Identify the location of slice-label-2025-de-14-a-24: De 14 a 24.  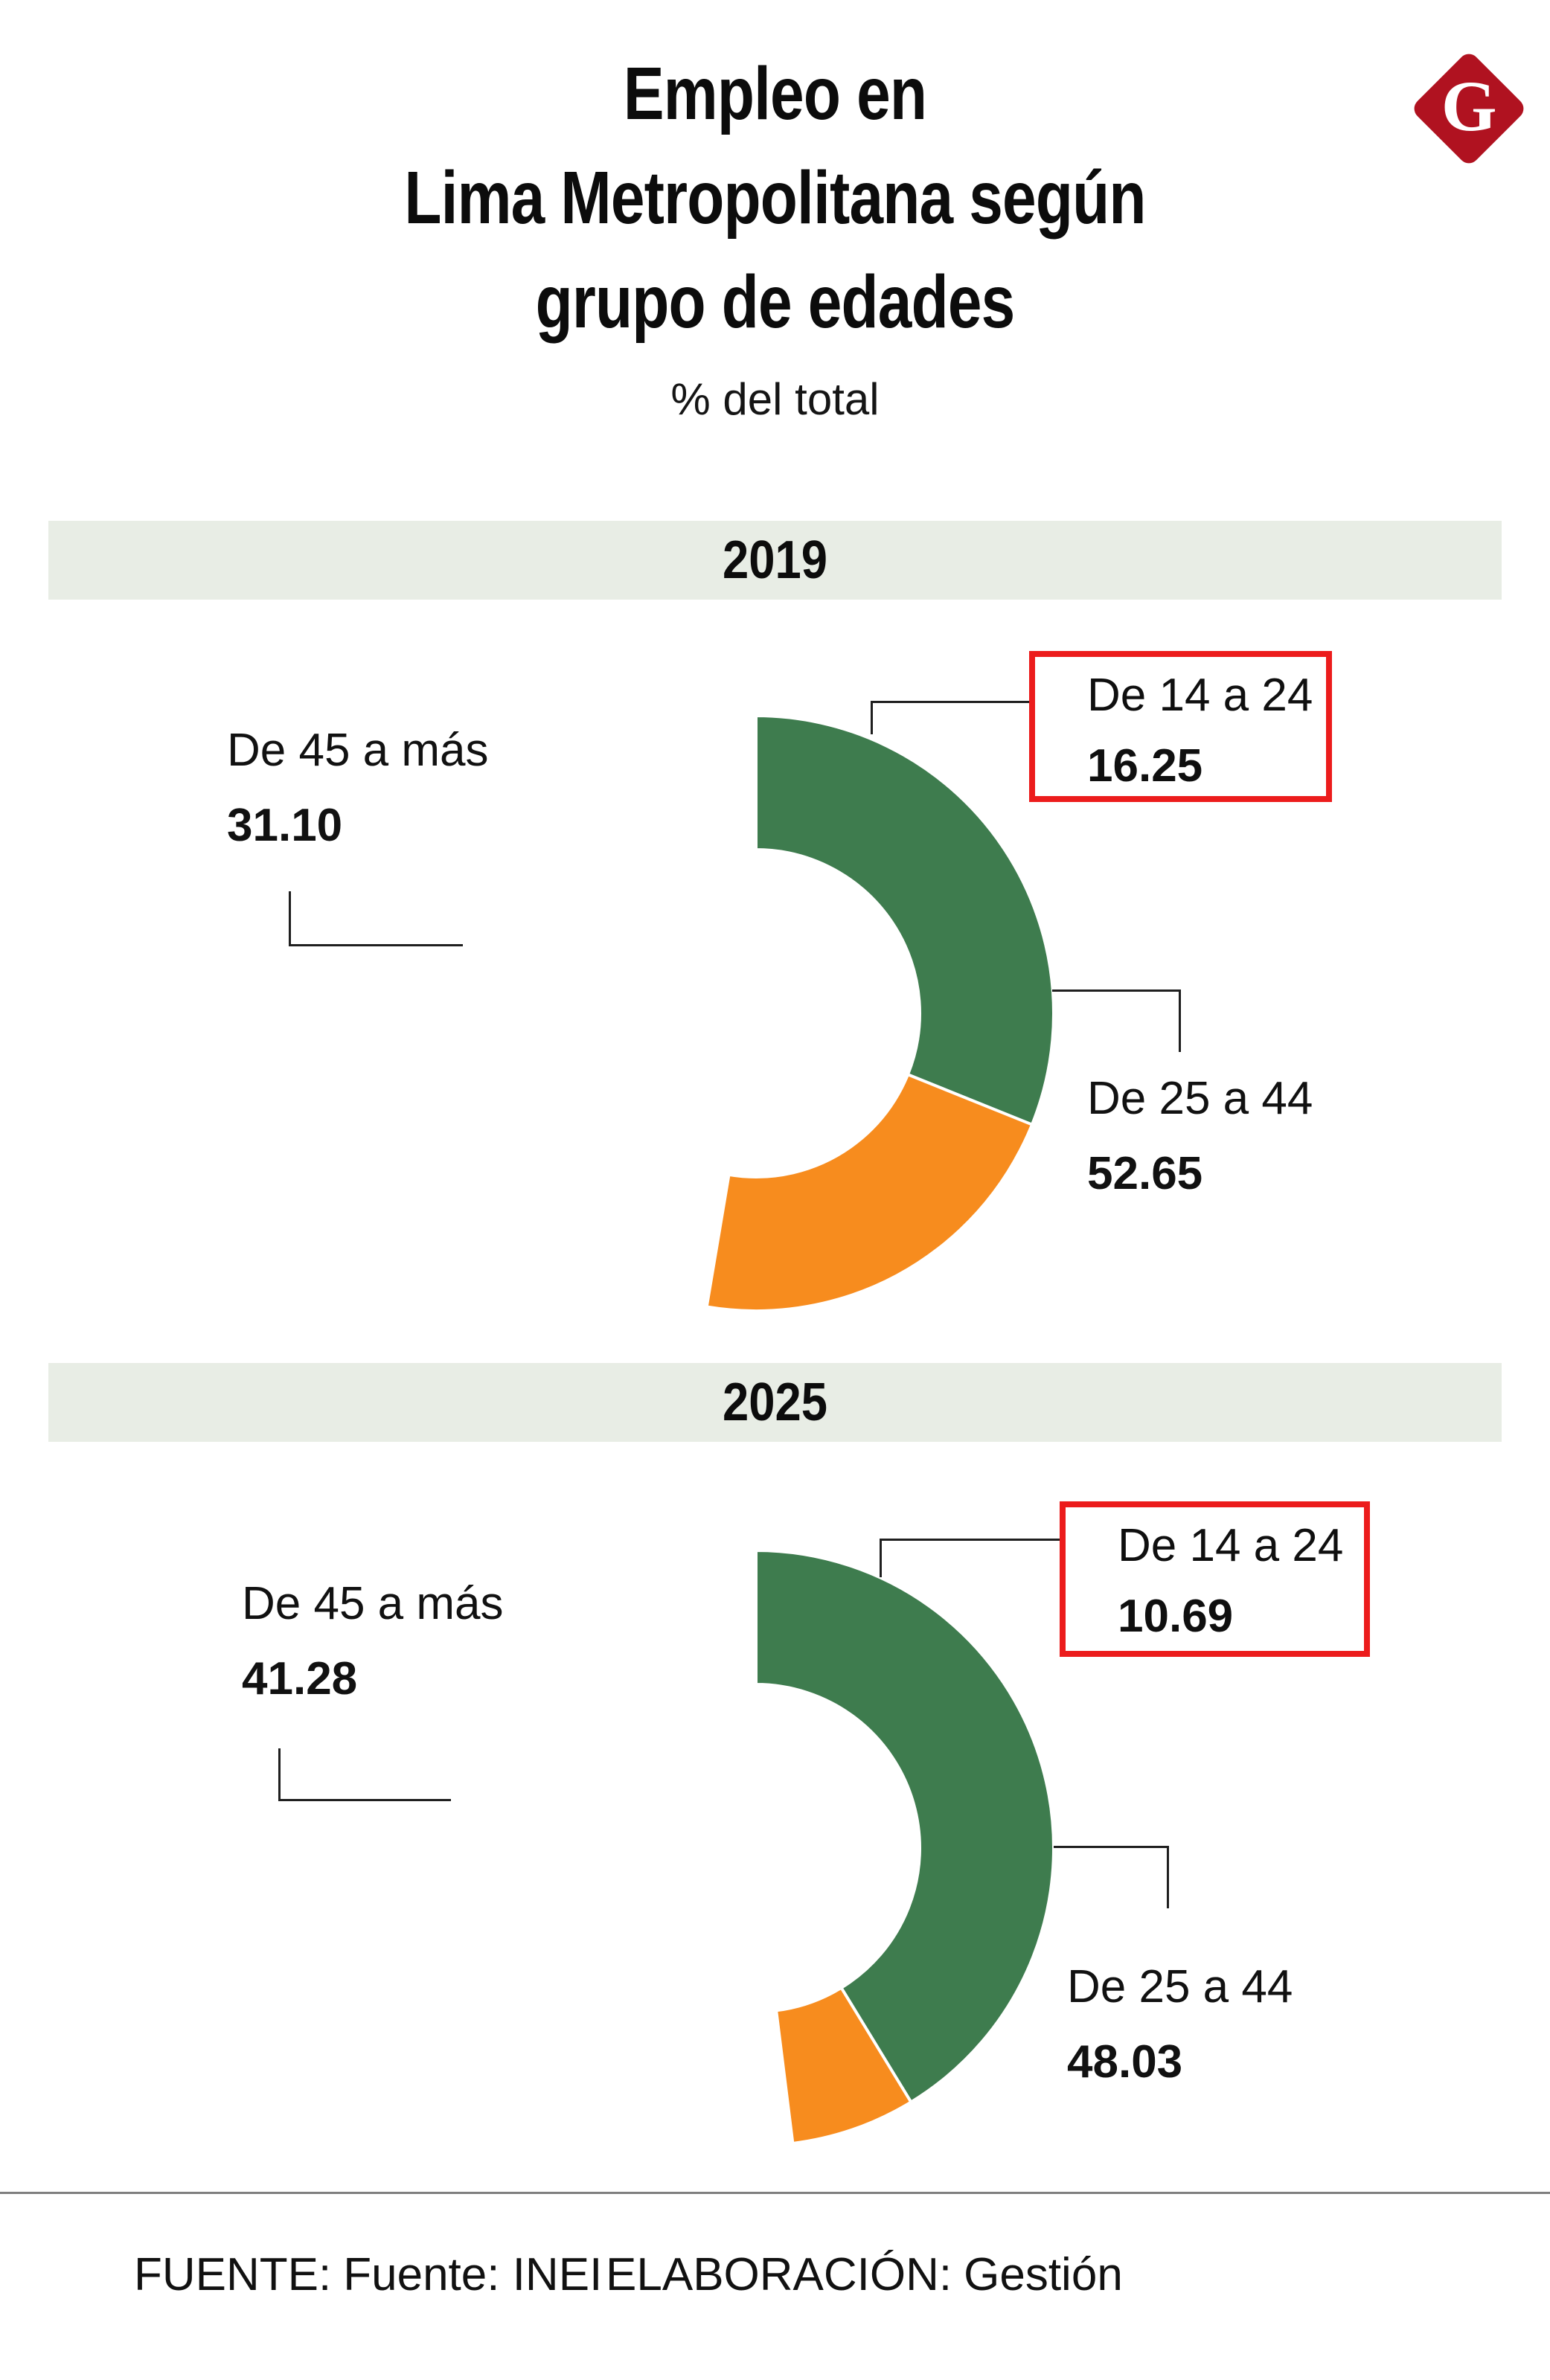
(1231, 1545).